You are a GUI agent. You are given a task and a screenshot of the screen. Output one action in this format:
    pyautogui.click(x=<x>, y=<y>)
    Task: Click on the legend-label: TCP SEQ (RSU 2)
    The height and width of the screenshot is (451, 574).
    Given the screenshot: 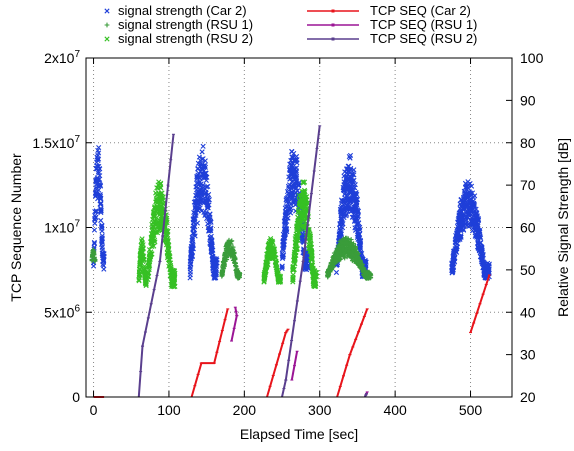 What is the action you would take?
    pyautogui.click(x=423, y=38)
    